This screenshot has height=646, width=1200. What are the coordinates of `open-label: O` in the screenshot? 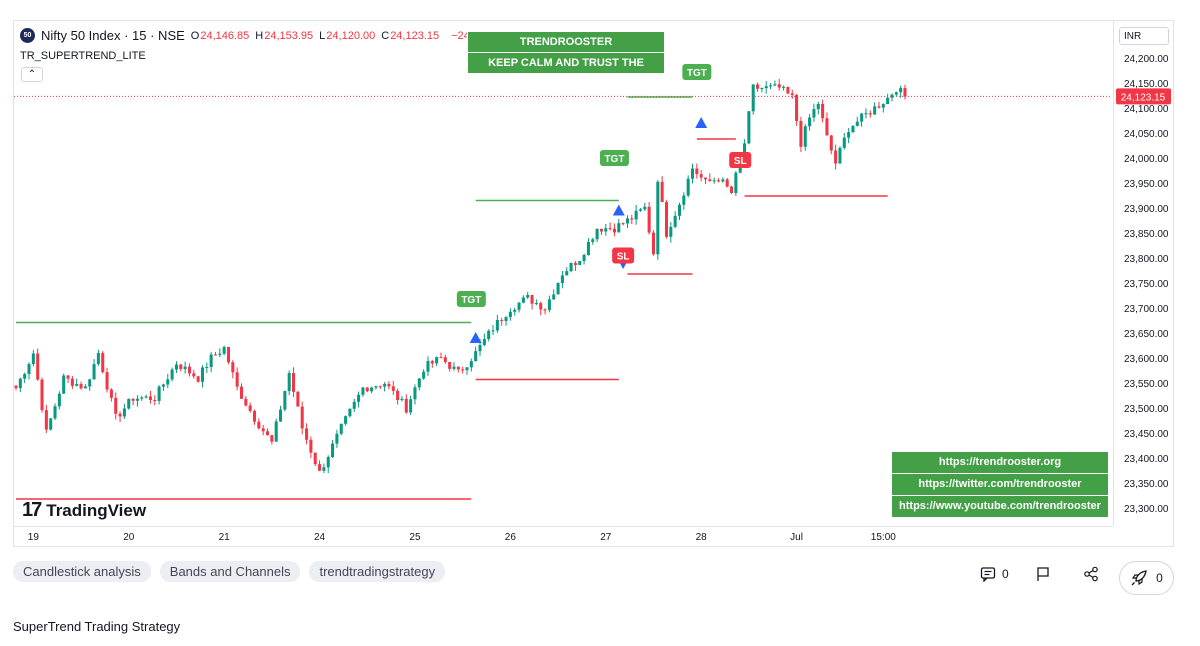 It's located at (195, 35).